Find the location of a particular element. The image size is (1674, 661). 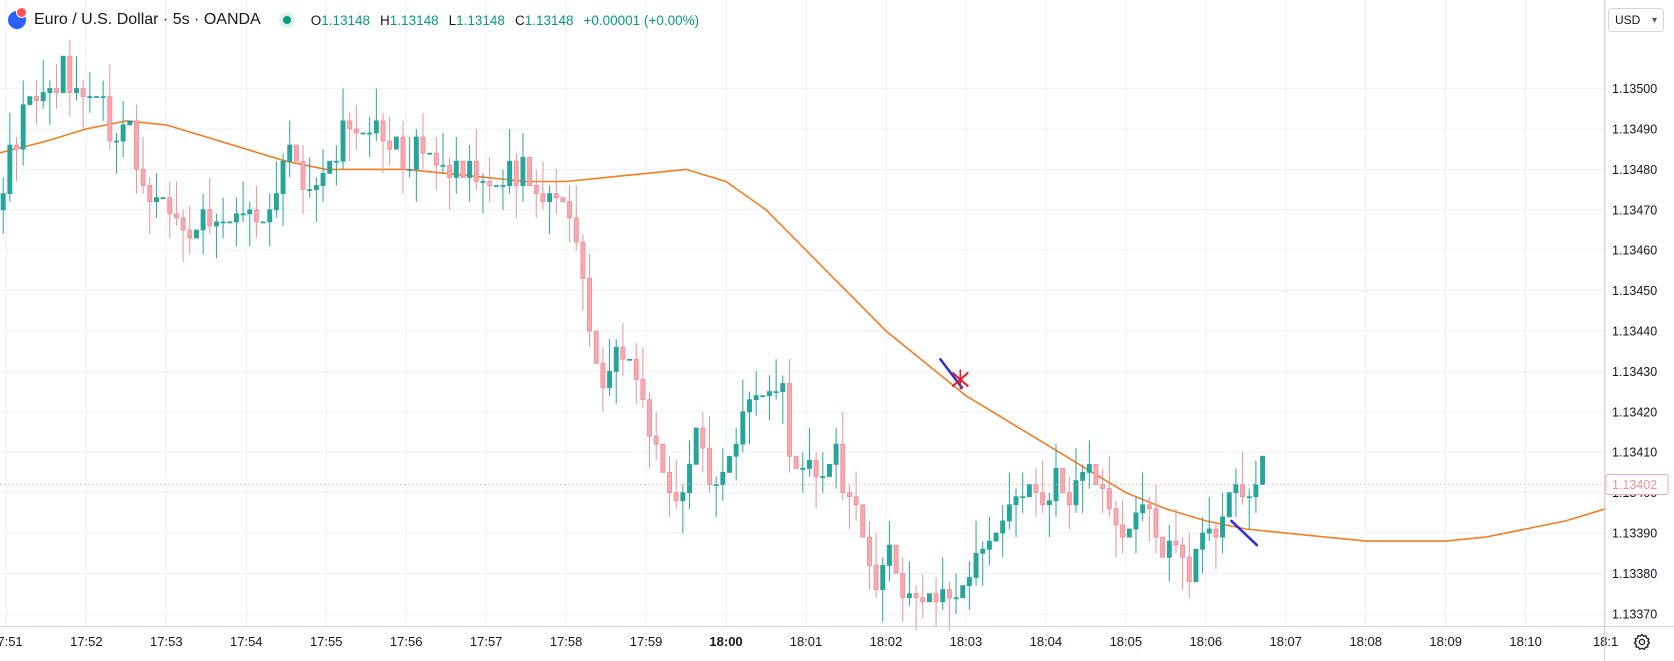

open-label: O is located at coordinates (316, 20).